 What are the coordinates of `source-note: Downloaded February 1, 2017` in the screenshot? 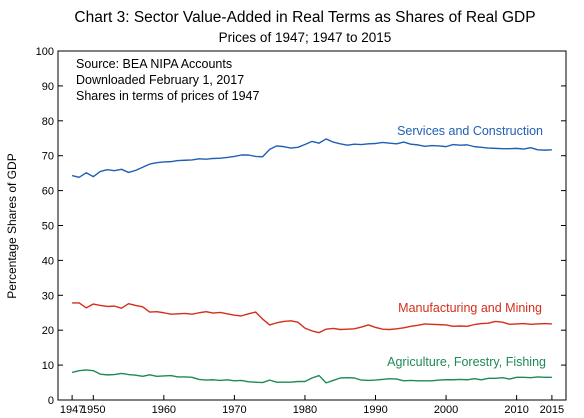 It's located at (160, 80).